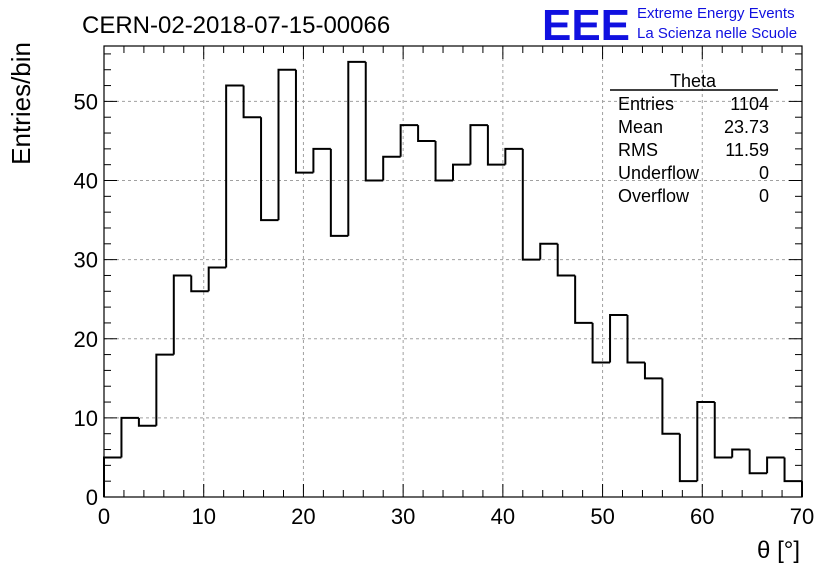  Describe the element at coordinates (104, 516) in the screenshot. I see `x-tick-label: 0` at that location.